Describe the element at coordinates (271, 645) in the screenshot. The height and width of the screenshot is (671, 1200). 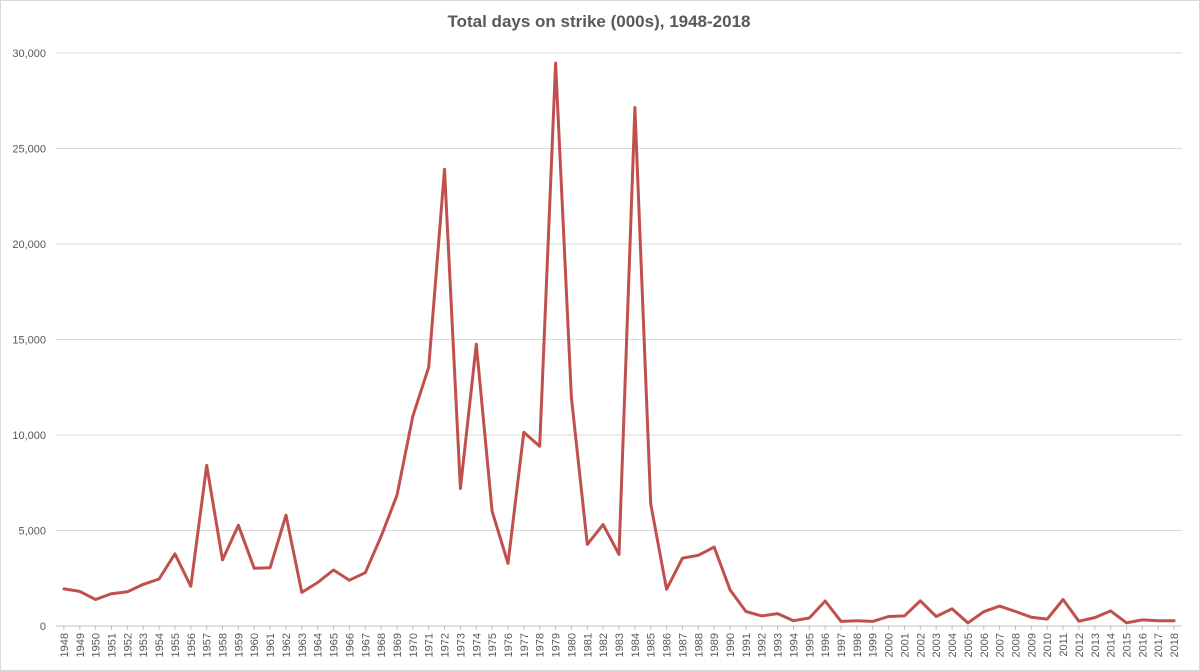
I see `x-tick-label: 1961` at that location.